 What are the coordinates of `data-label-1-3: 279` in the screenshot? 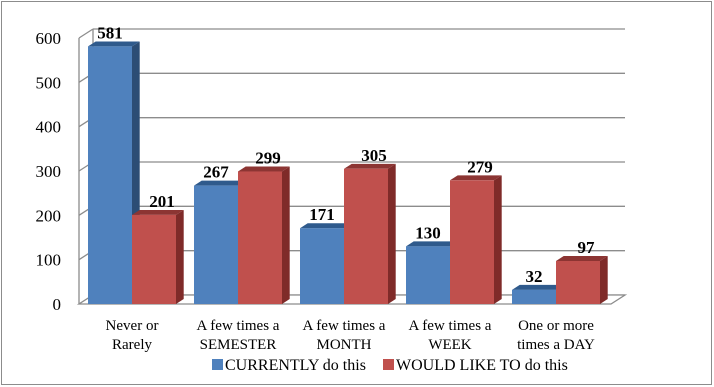 It's located at (480, 166).